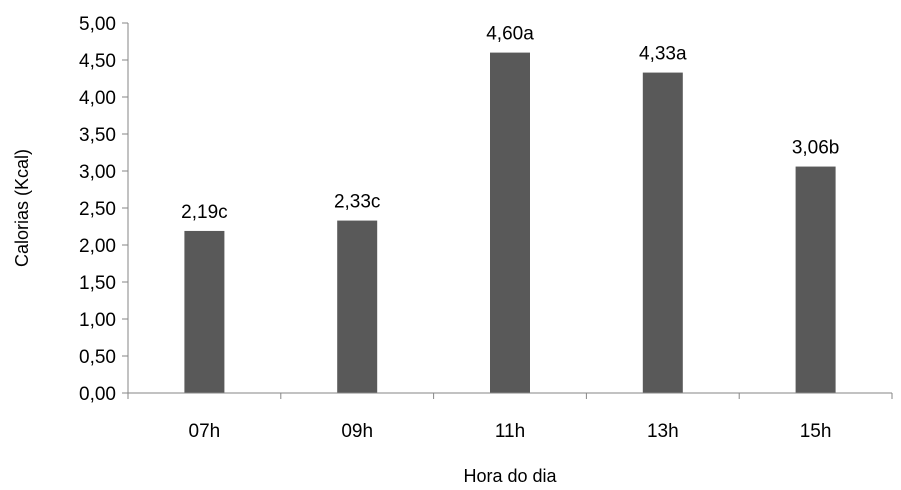 The height and width of the screenshot is (490, 901). Describe the element at coordinates (97, 357) in the screenshot. I see `y-tick-label: 0,50` at that location.